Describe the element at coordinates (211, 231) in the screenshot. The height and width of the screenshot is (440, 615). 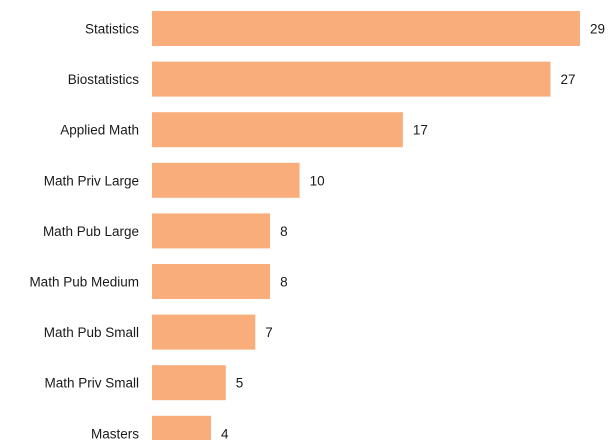
I see `bar-math-pub-large` at that location.